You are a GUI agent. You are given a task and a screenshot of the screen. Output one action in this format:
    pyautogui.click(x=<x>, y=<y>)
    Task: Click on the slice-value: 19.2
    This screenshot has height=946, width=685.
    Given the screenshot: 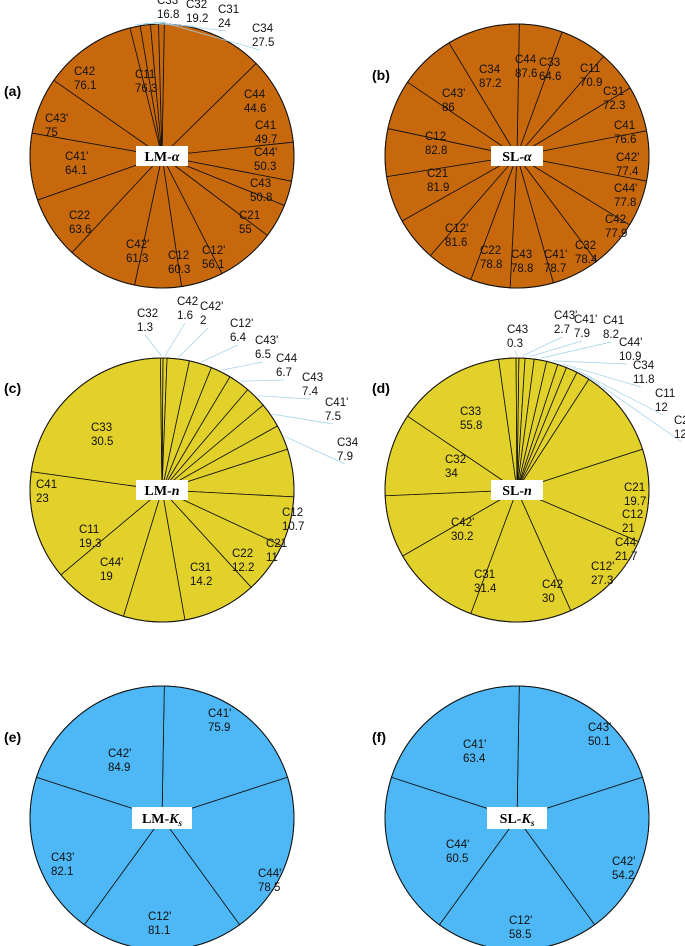 What is the action you would take?
    pyautogui.click(x=197, y=19)
    